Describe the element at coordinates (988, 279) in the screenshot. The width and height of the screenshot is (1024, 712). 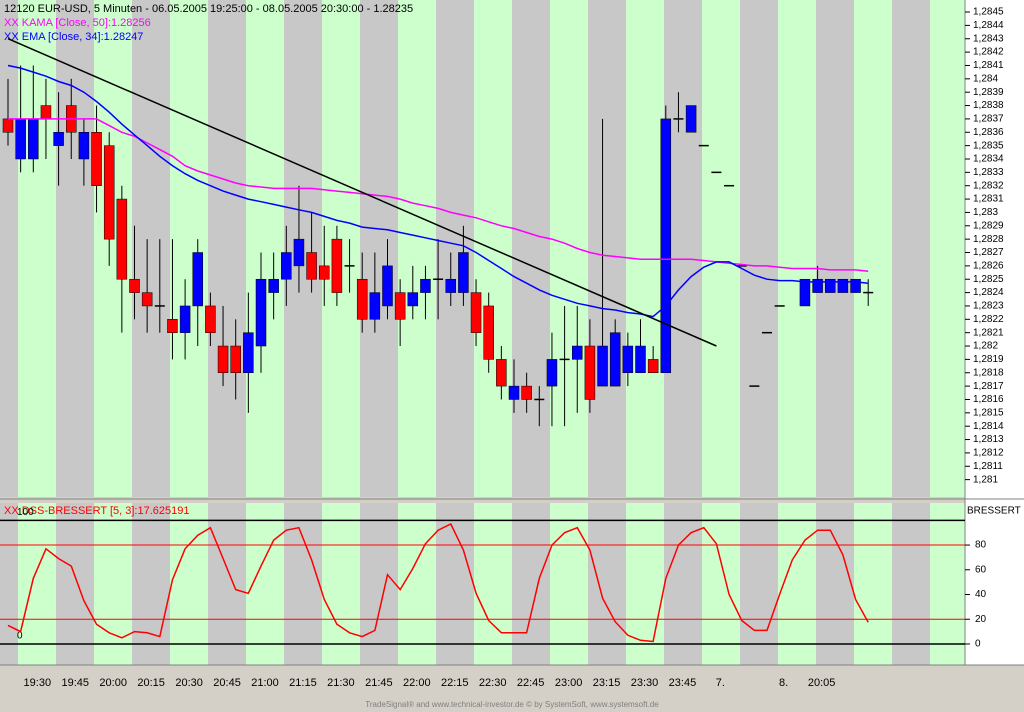
I see `y-tick-label: 1,2825` at that location.